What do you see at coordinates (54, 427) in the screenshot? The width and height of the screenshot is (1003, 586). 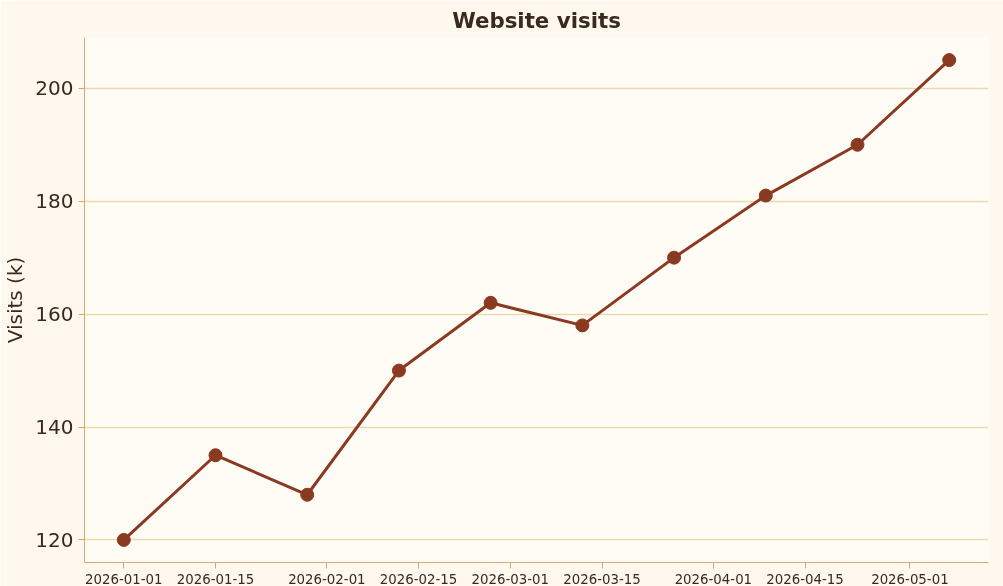 I see `y-tick-label: 140` at bounding box center [54, 427].